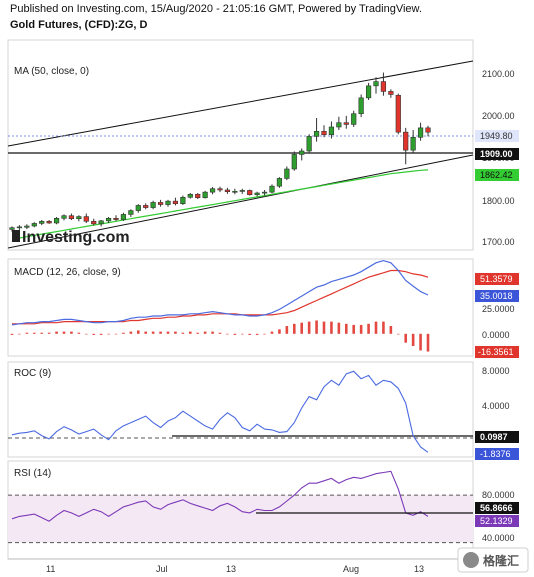 This screenshot has height=577, width=534. I want to click on rsi-tick: 80.0000, so click(498, 495).